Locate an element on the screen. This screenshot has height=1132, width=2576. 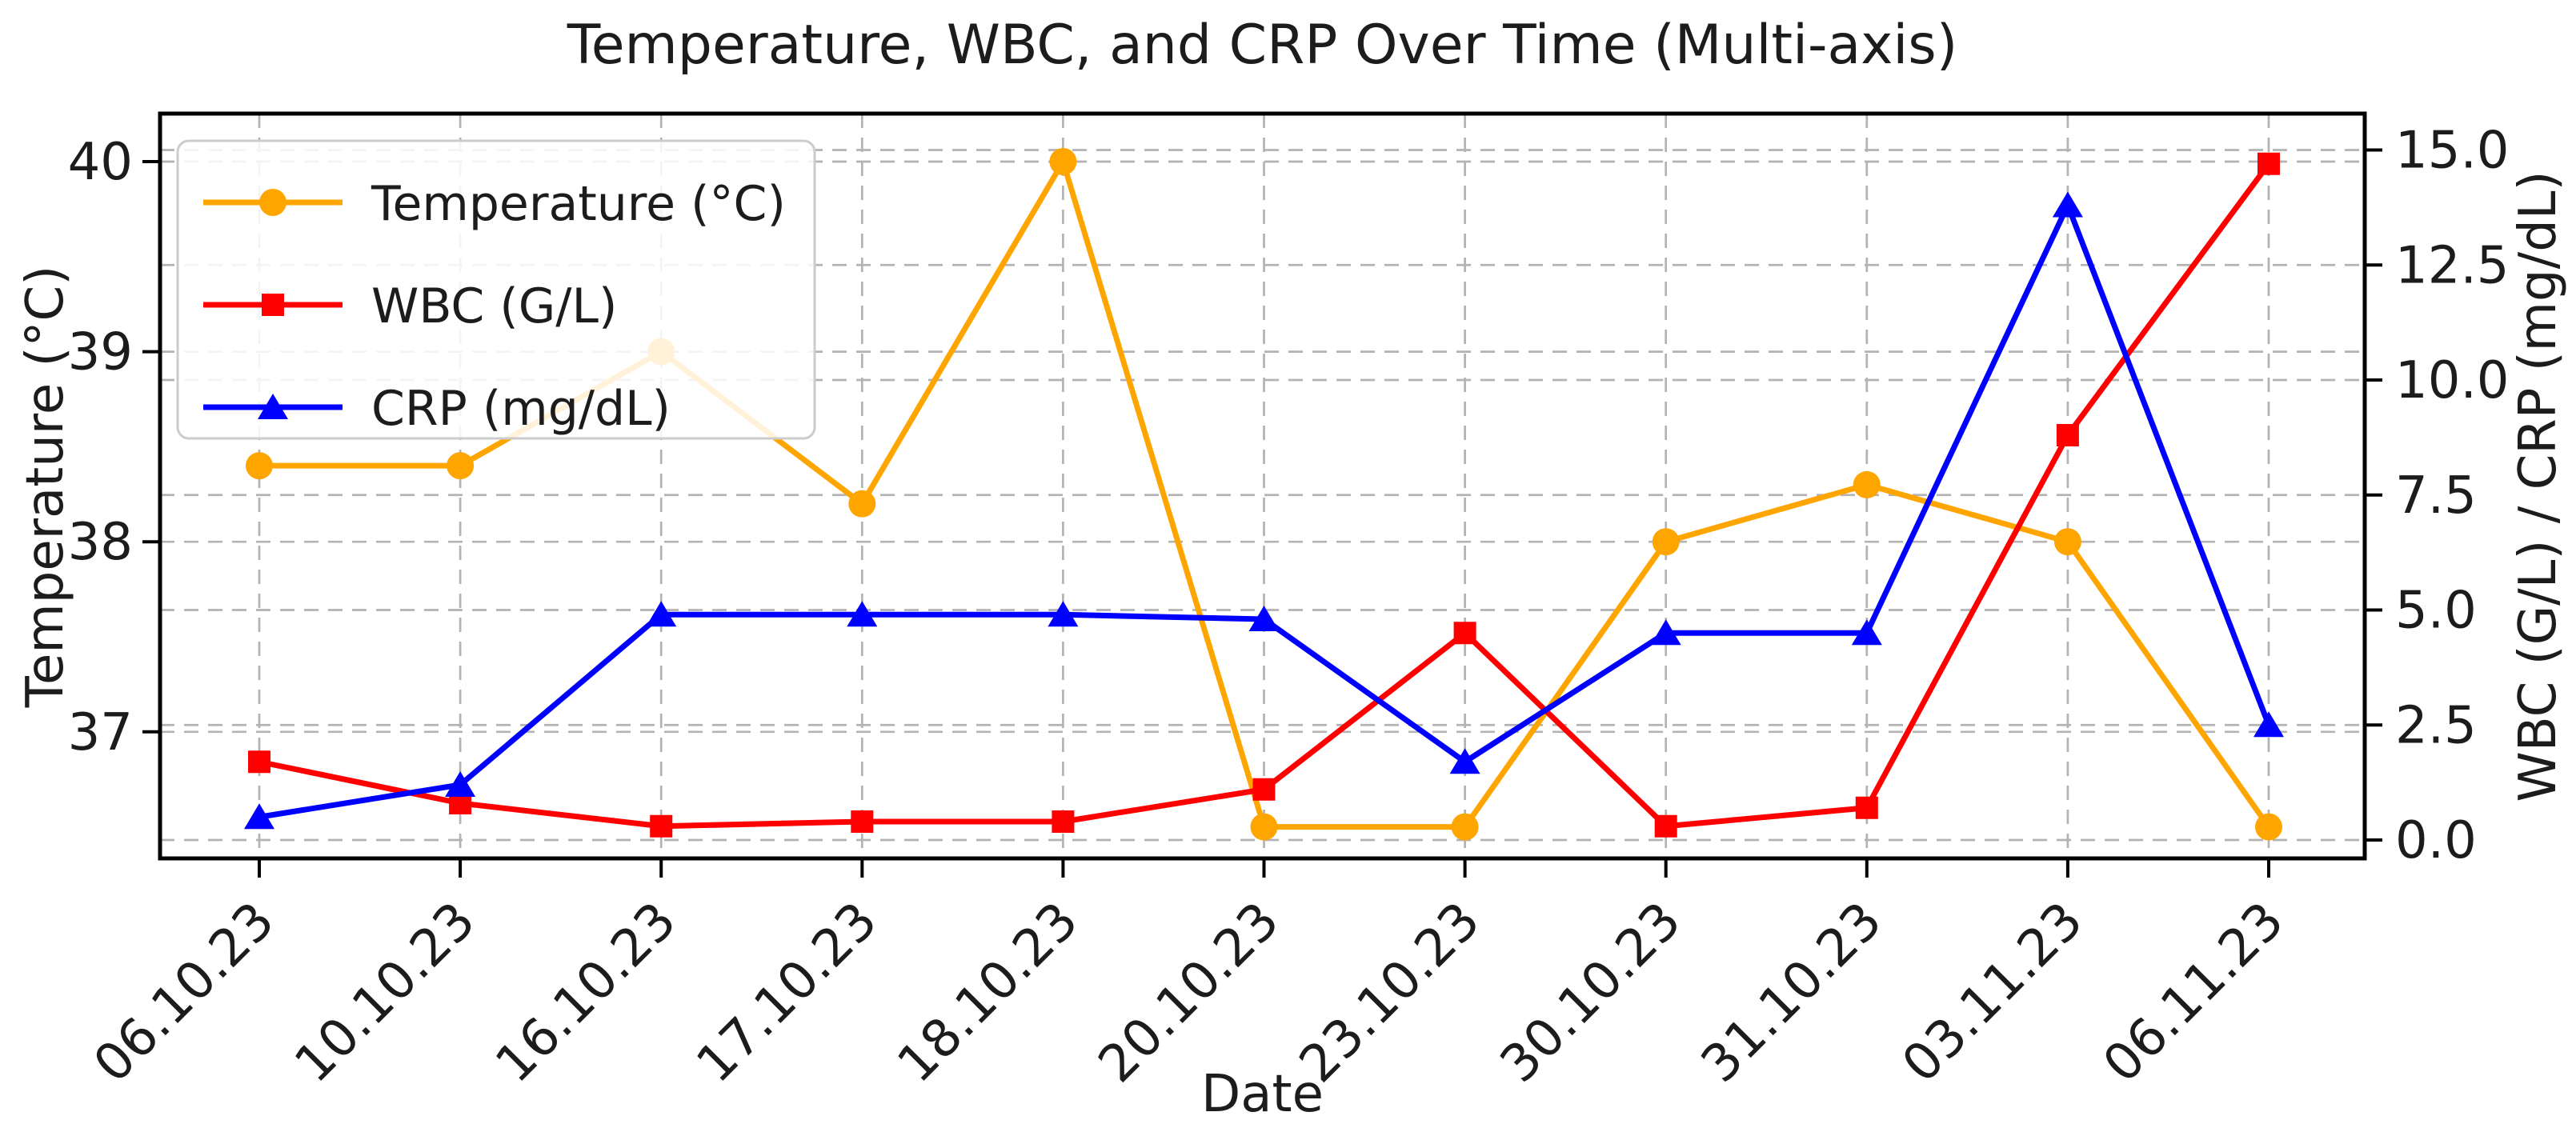
y-tick-label-left: 38 is located at coordinates (100, 542).